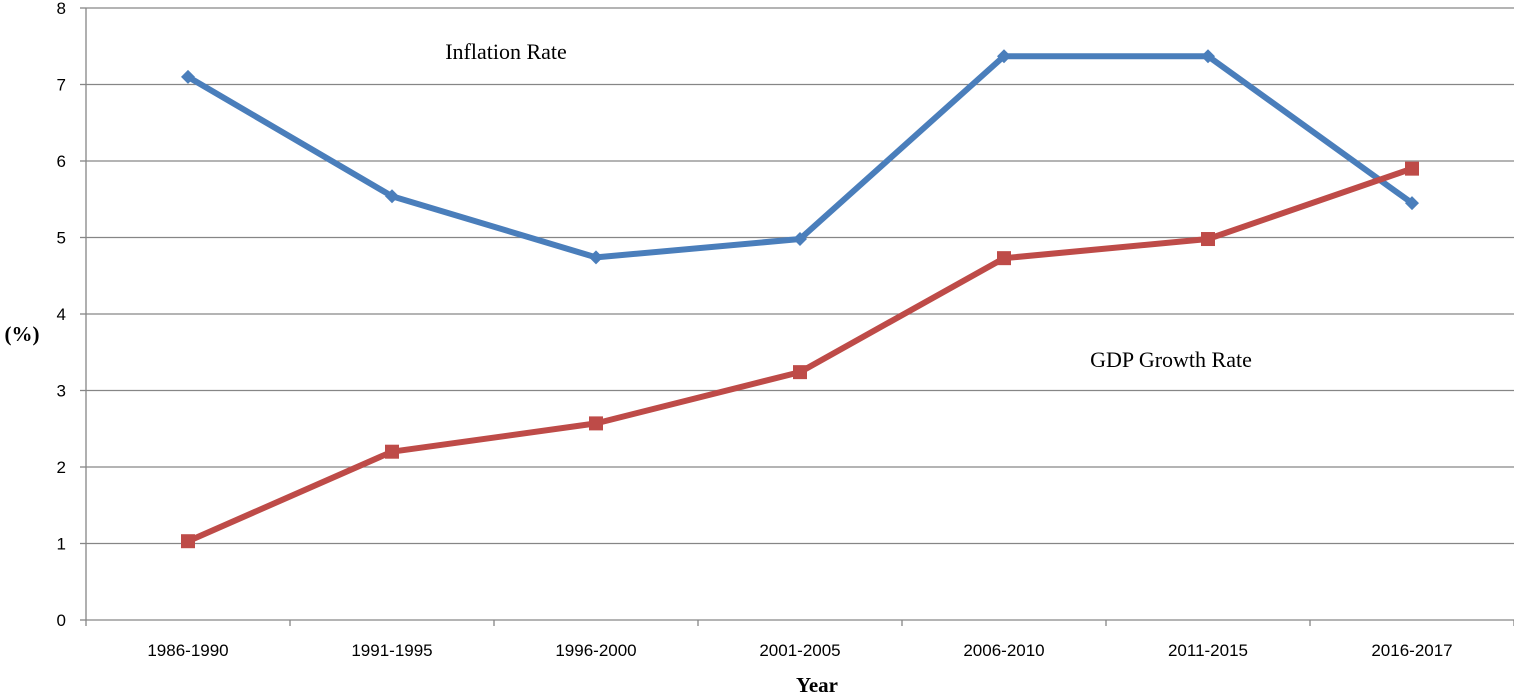  I want to click on y-axis-title: (%), so click(22, 334).